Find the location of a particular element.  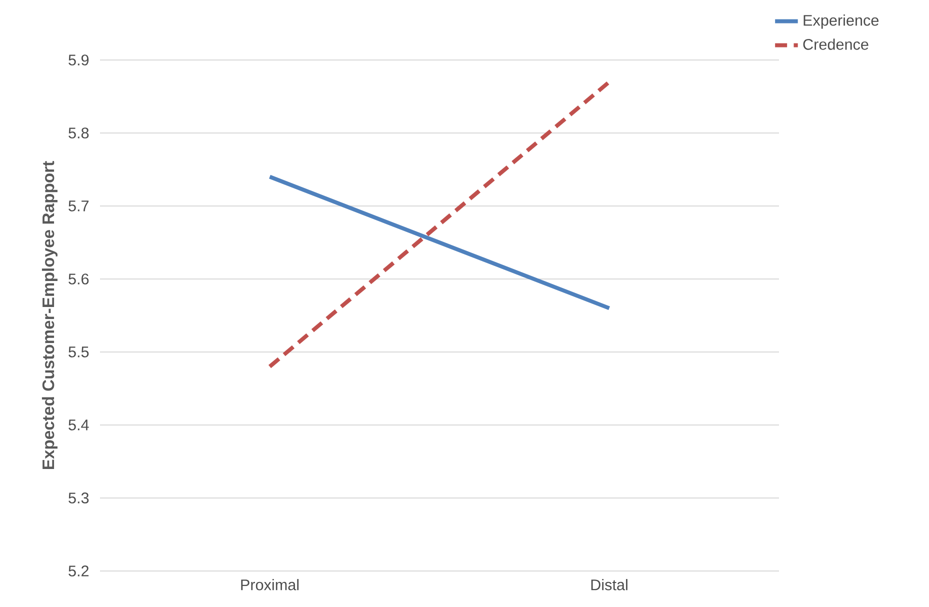

y-tick-label: 5.6 is located at coordinates (78, 279).